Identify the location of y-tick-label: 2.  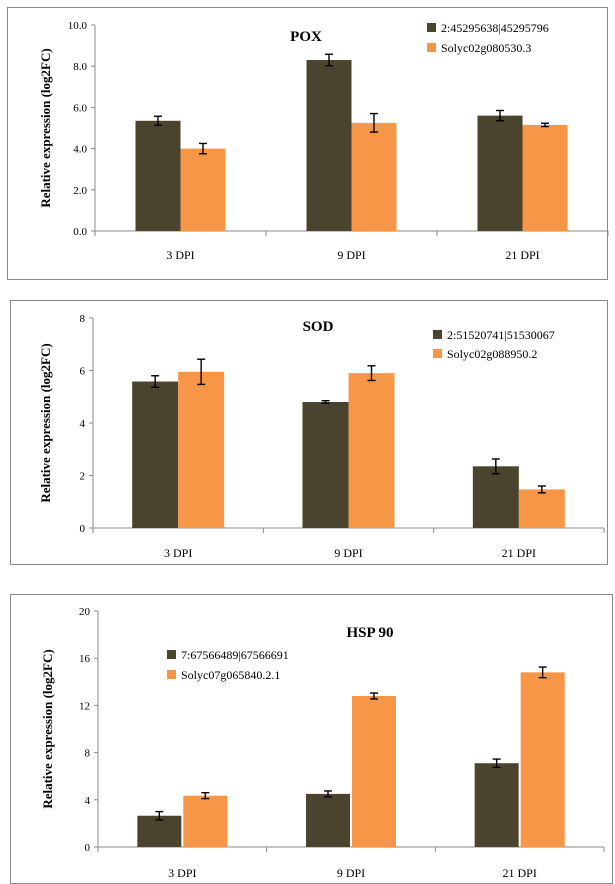
(83, 477).